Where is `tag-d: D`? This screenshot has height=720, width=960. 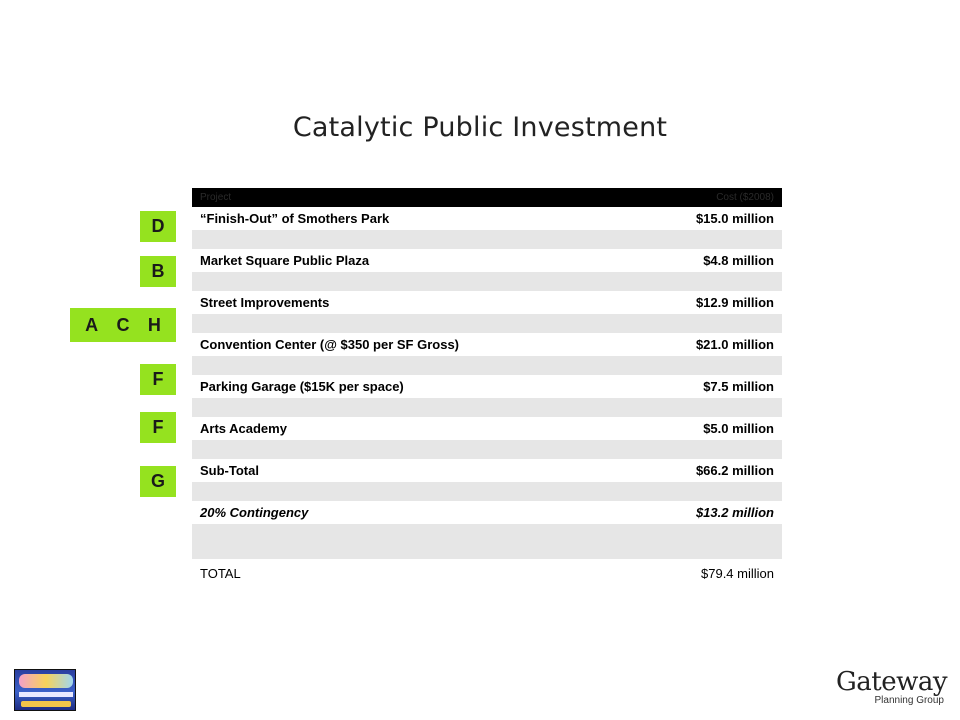 tag-d: D is located at coordinates (158, 226).